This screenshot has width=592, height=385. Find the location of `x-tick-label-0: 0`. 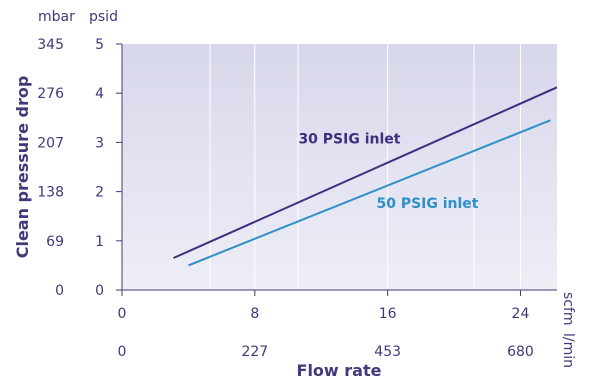

x-tick-label-0: 0 is located at coordinates (122, 314).